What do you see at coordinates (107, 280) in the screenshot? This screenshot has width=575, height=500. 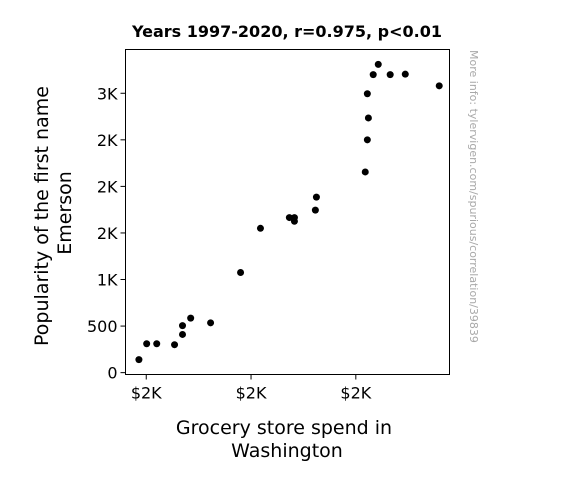 I see `y-tick-label: 1K` at bounding box center [107, 280].